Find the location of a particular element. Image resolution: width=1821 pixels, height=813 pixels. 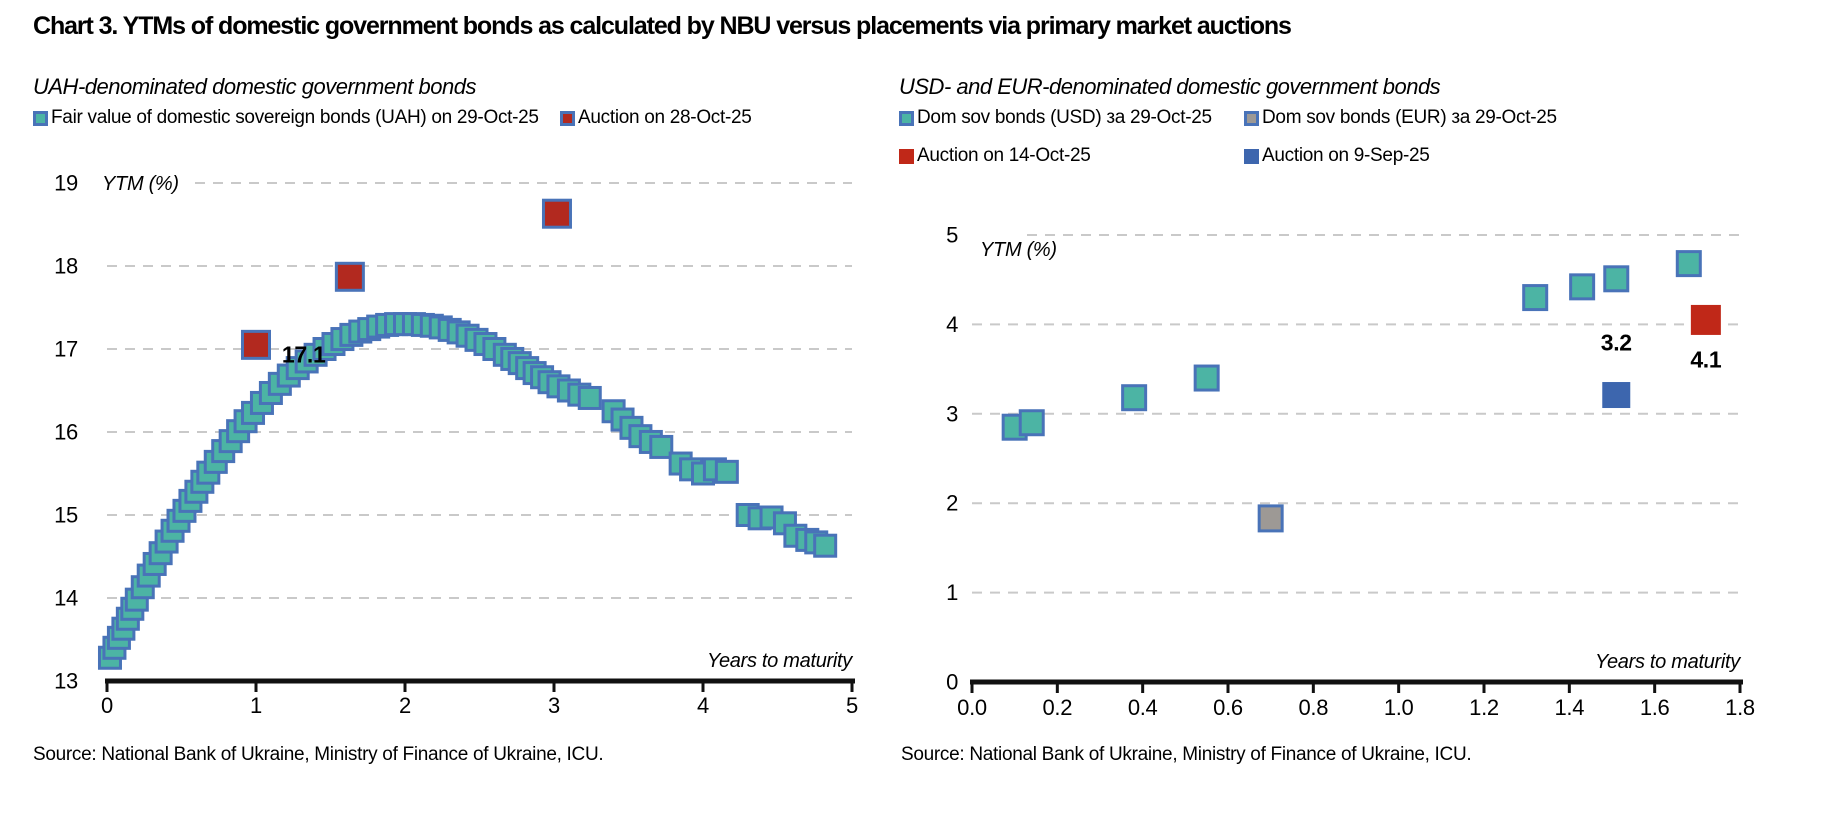

data-label: 17.1 is located at coordinates (304, 354).